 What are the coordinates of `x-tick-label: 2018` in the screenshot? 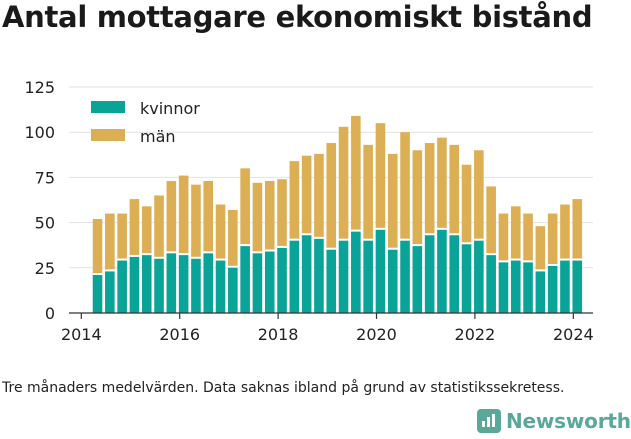 It's located at (278, 334).